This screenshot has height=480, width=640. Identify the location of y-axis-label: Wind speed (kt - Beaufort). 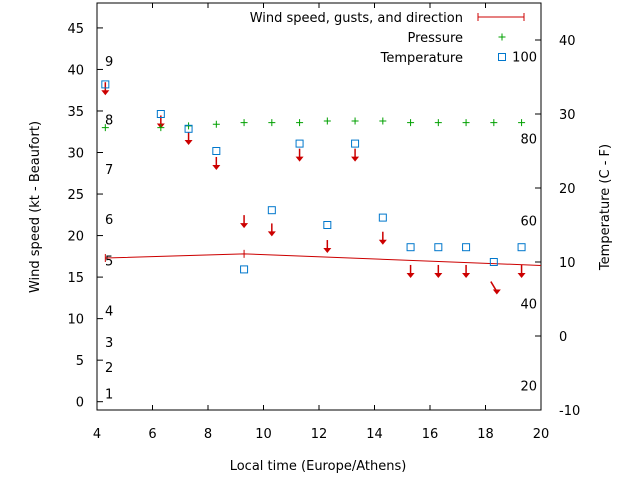
(35, 207).